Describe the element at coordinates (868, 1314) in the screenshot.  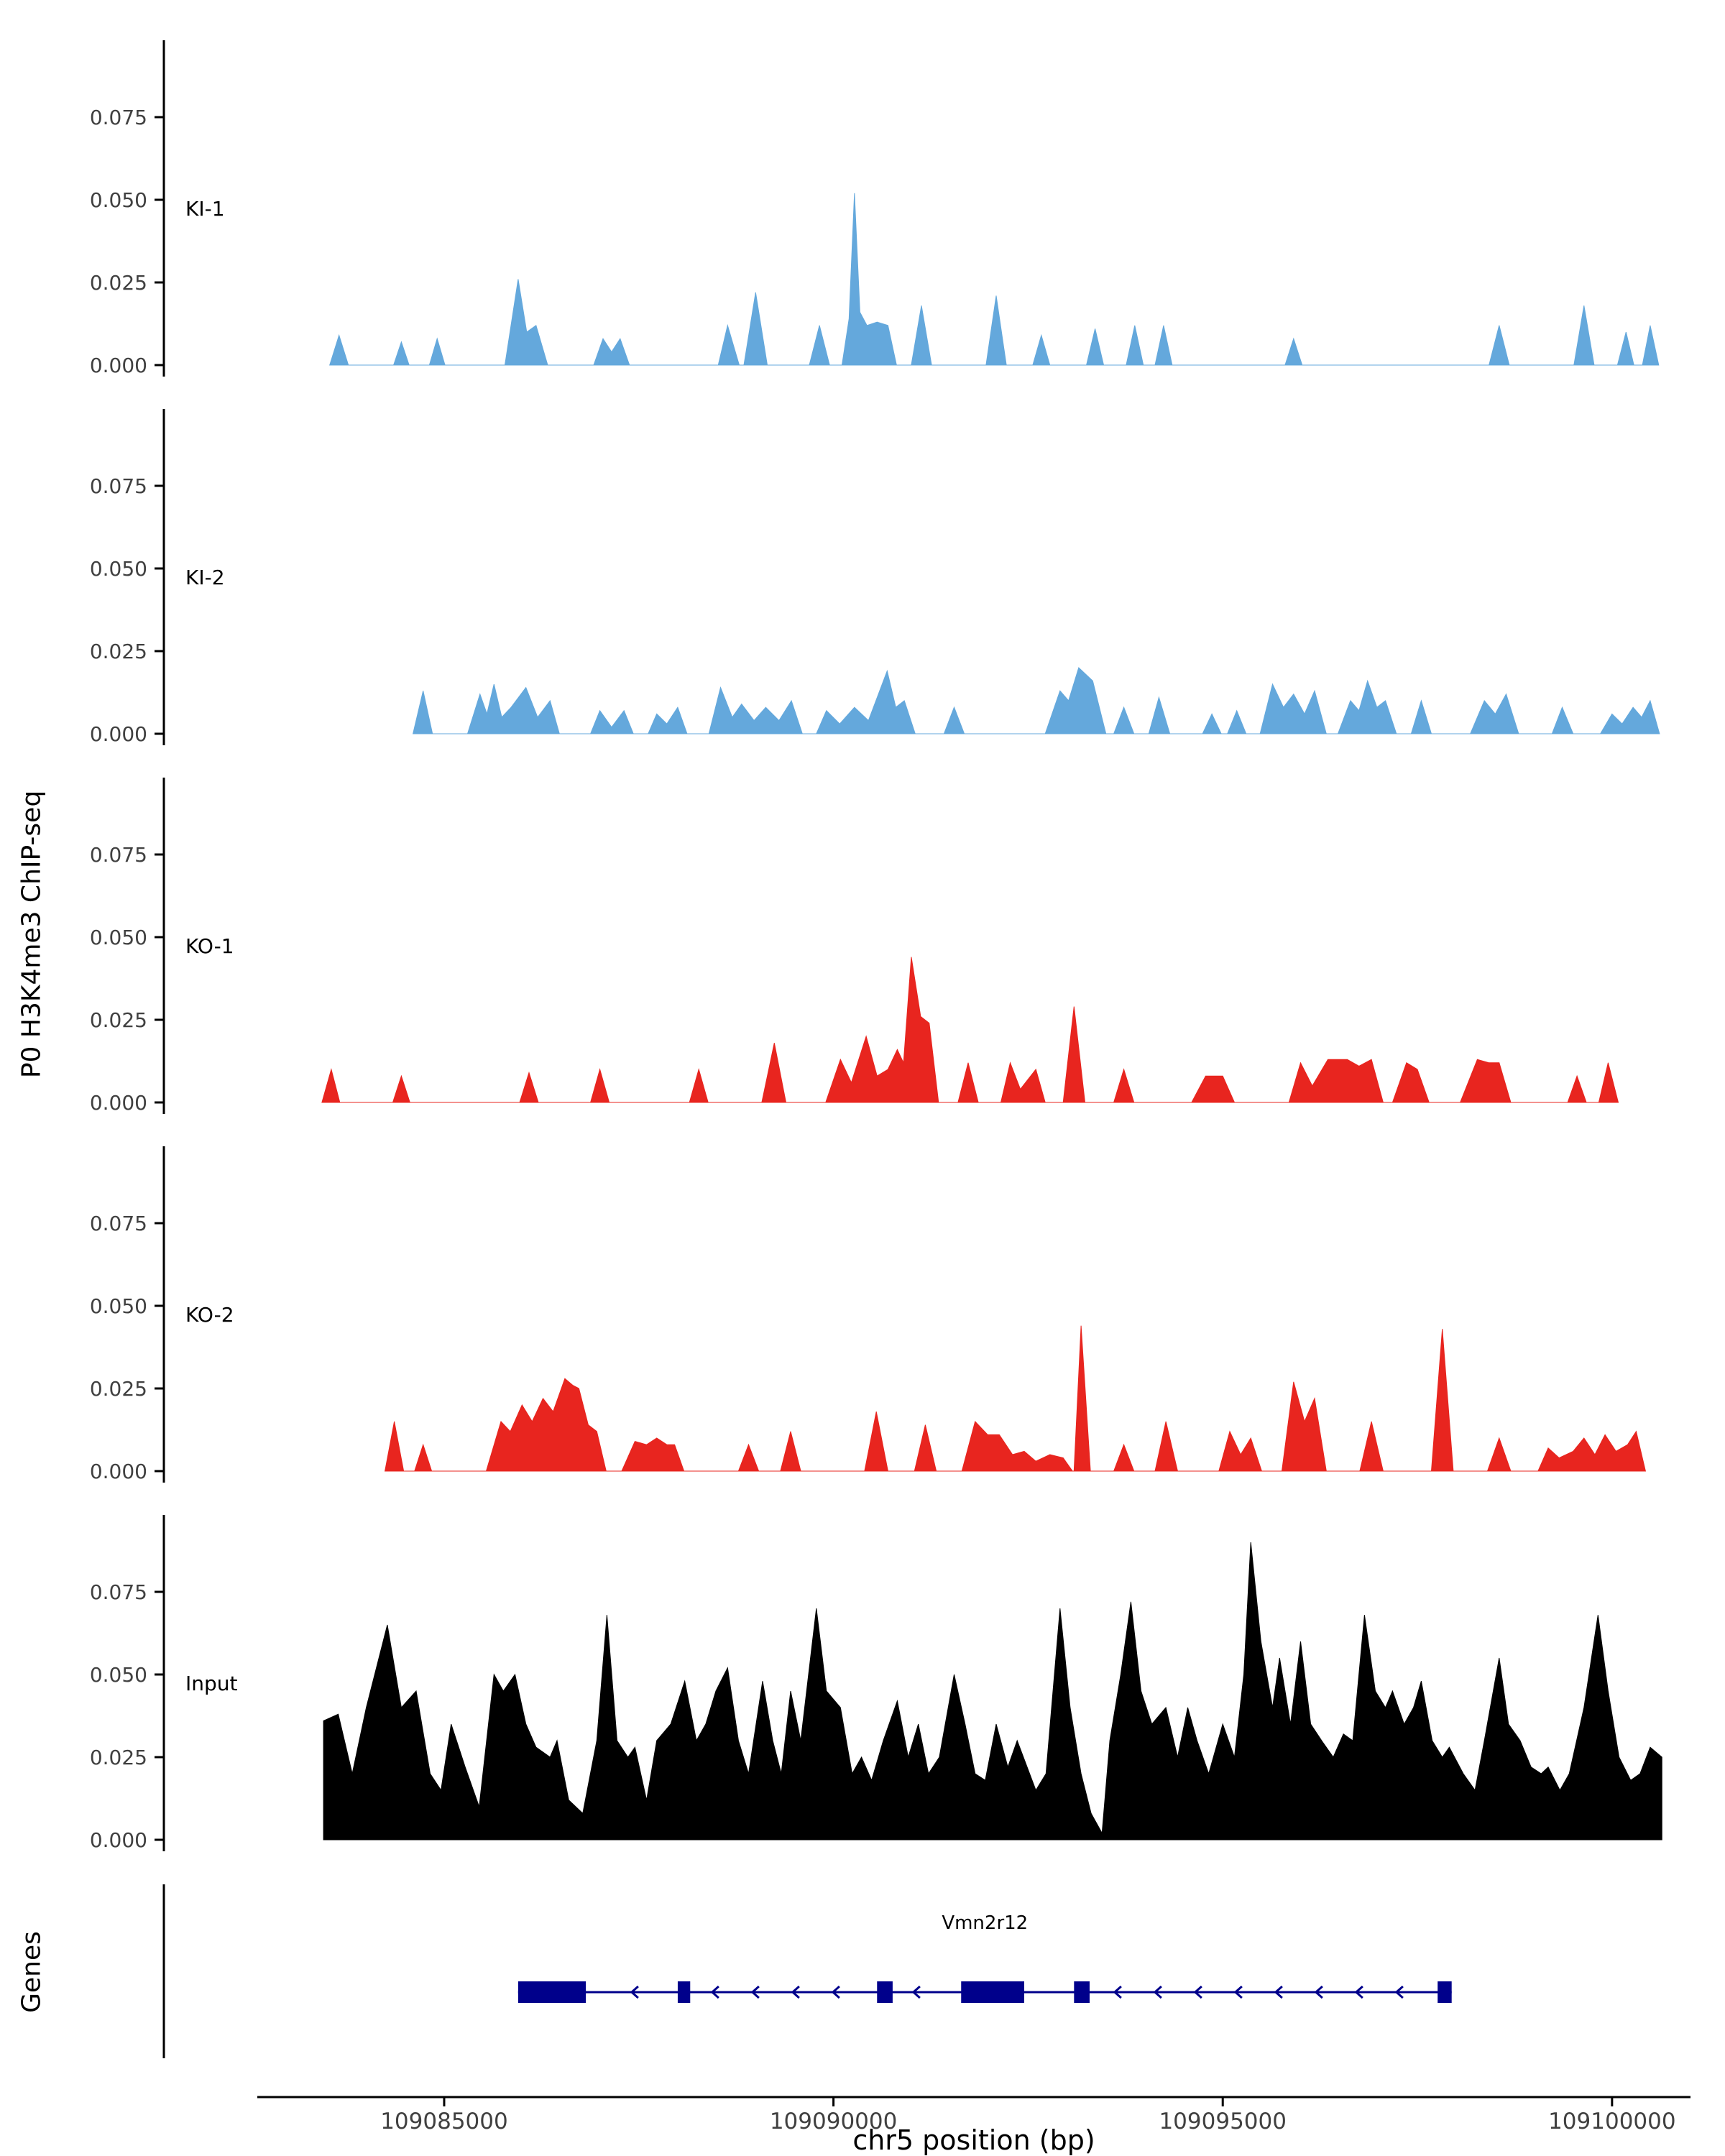
I see `track-panel-ko-2: 0.000 0.025 0.050 0.075 KO-2` at that location.